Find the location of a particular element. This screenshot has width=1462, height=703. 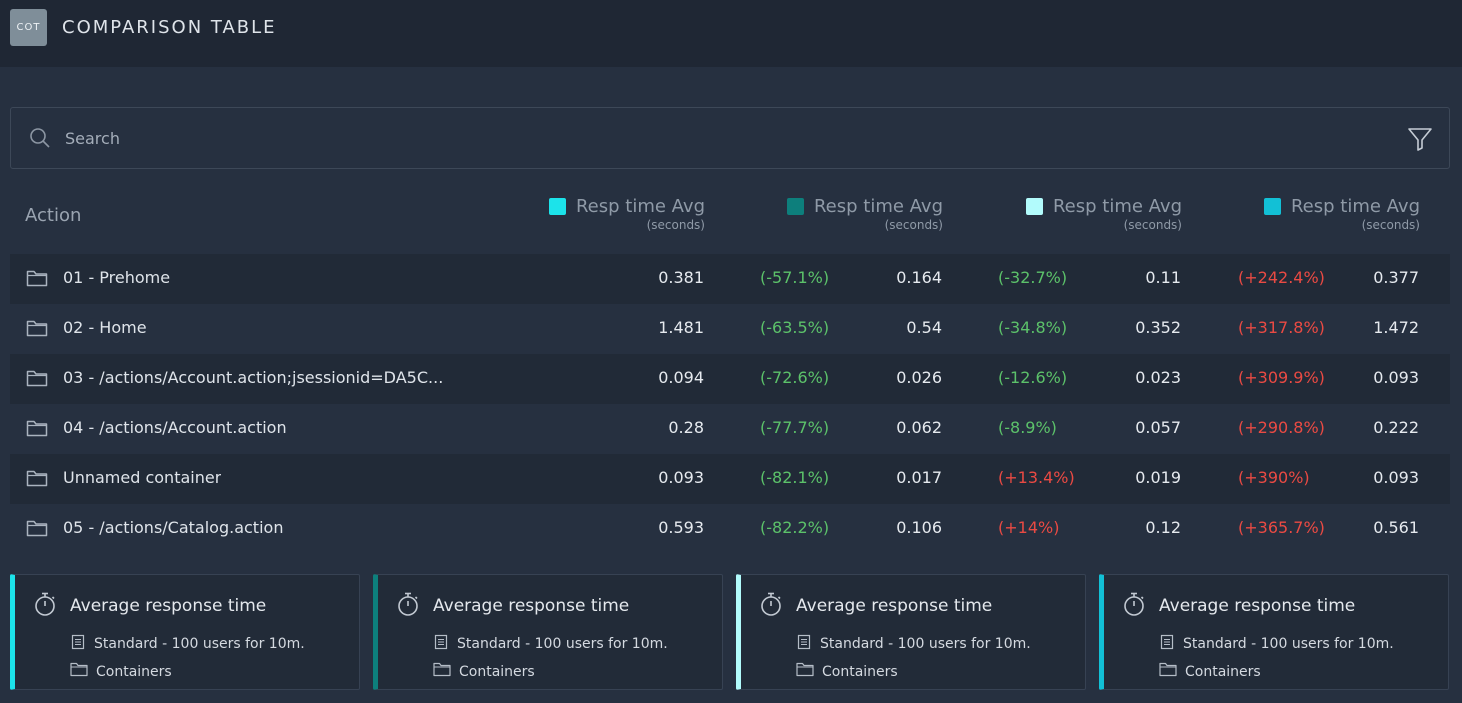

diff-value: (-63.5%) is located at coordinates (795, 327).